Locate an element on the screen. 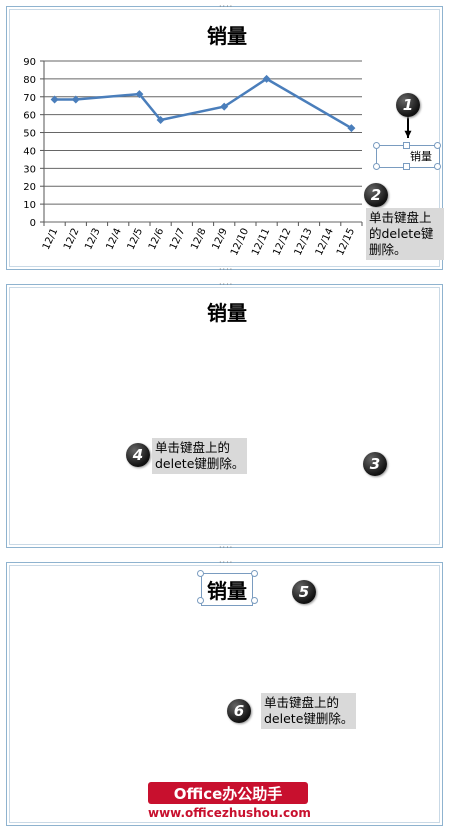  y-tick-label: 30 is located at coordinates (29, 169).